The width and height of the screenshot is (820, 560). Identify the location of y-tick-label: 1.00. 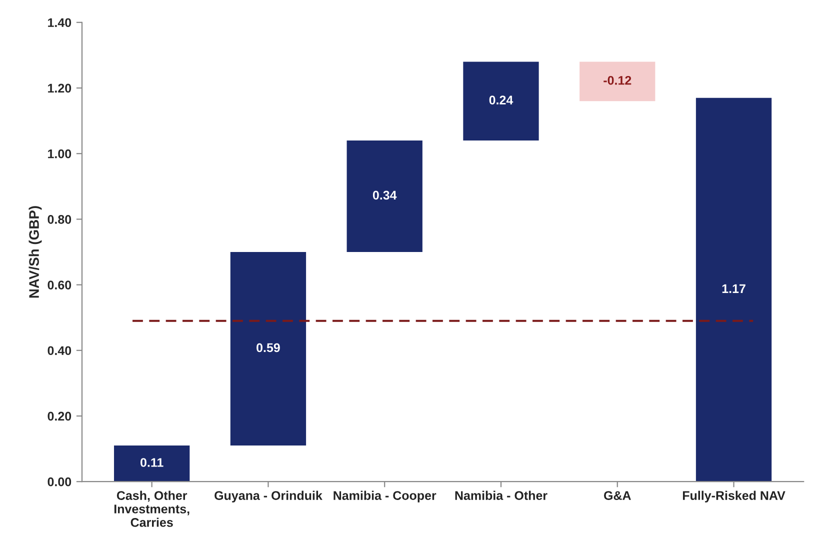
(60, 153).